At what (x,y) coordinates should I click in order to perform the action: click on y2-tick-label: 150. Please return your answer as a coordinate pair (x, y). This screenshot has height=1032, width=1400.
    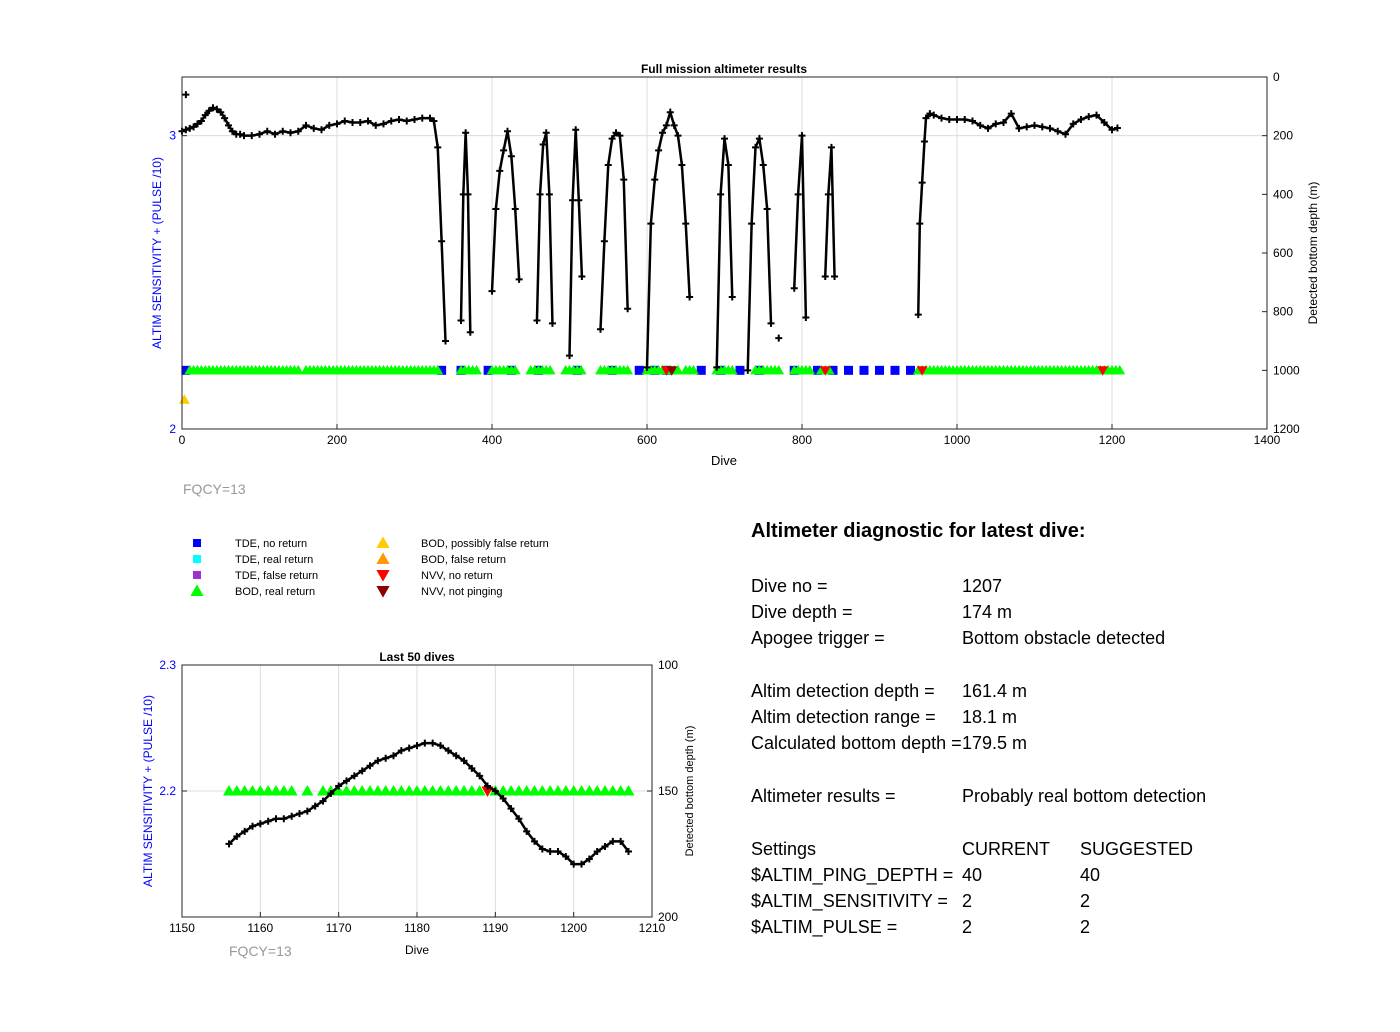
    Looking at the image, I should click on (668, 791).